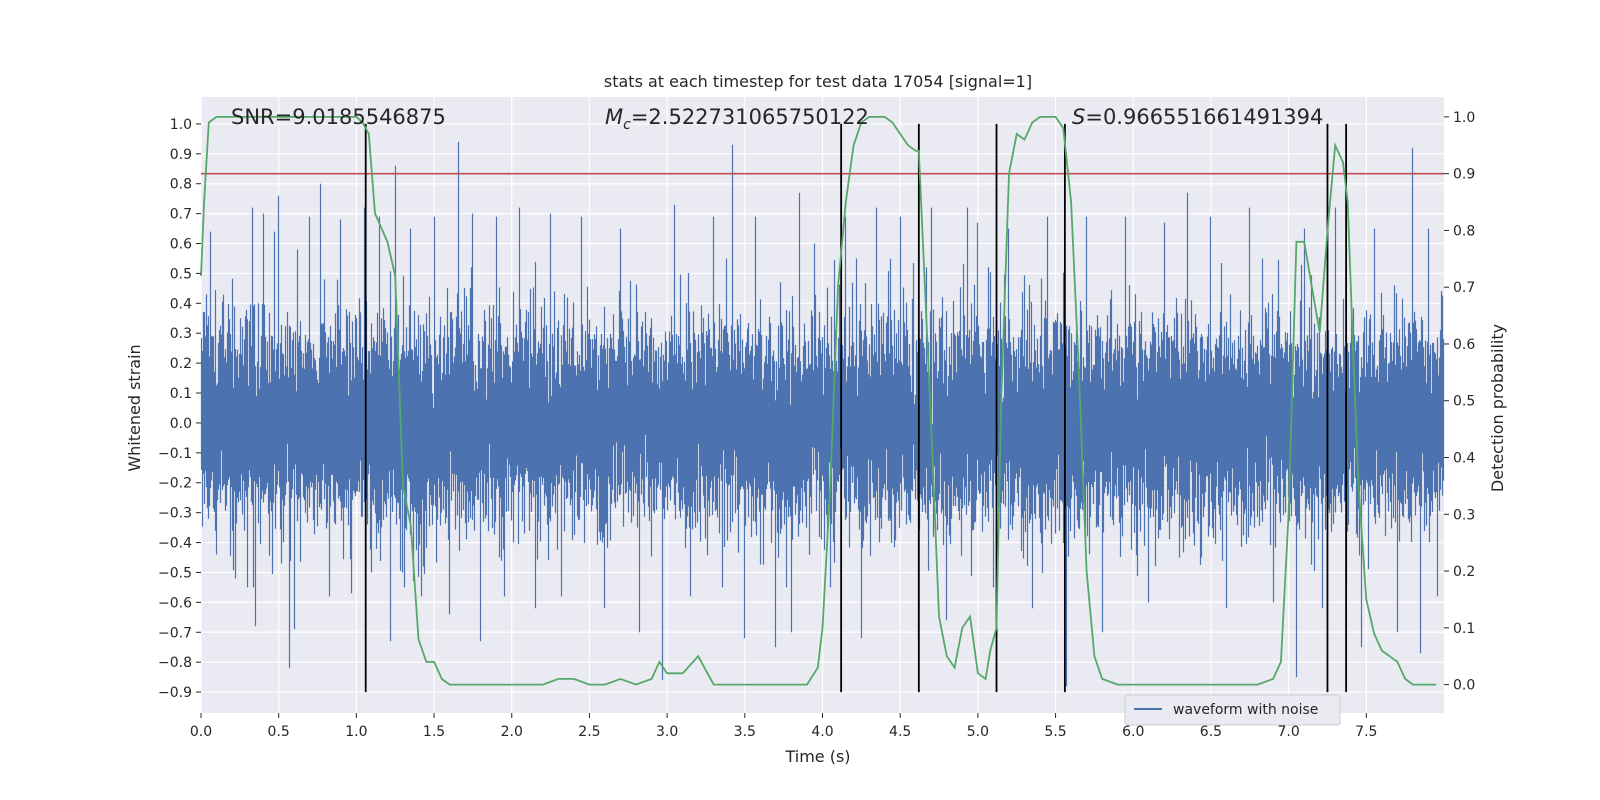  Describe the element at coordinates (175, 693) in the screenshot. I see `left-tick-label: −0.9` at that location.